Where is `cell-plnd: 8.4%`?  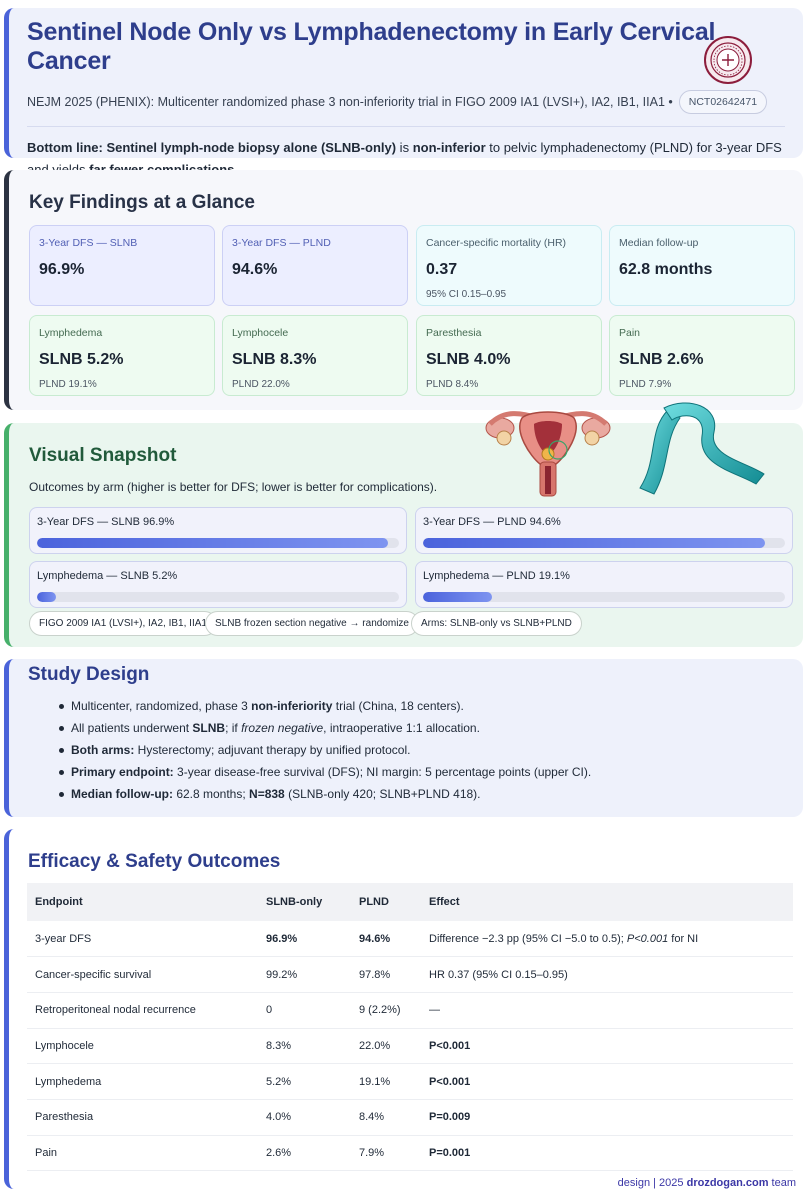 cell-plnd: 8.4% is located at coordinates (386, 1117).